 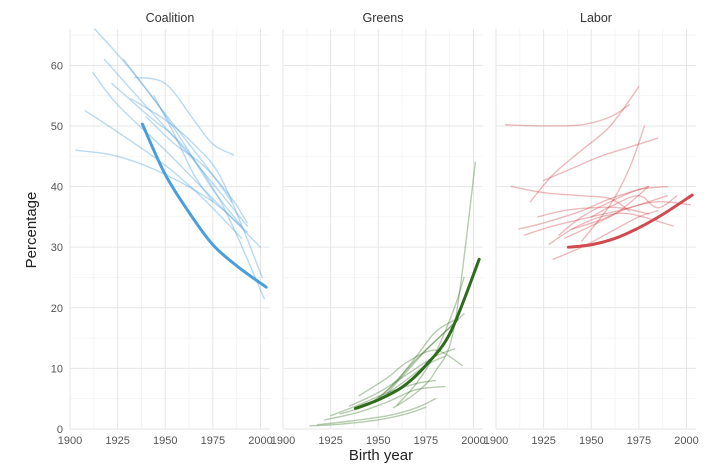 What do you see at coordinates (57, 66) in the screenshot?
I see `y-tick-label: 60` at bounding box center [57, 66].